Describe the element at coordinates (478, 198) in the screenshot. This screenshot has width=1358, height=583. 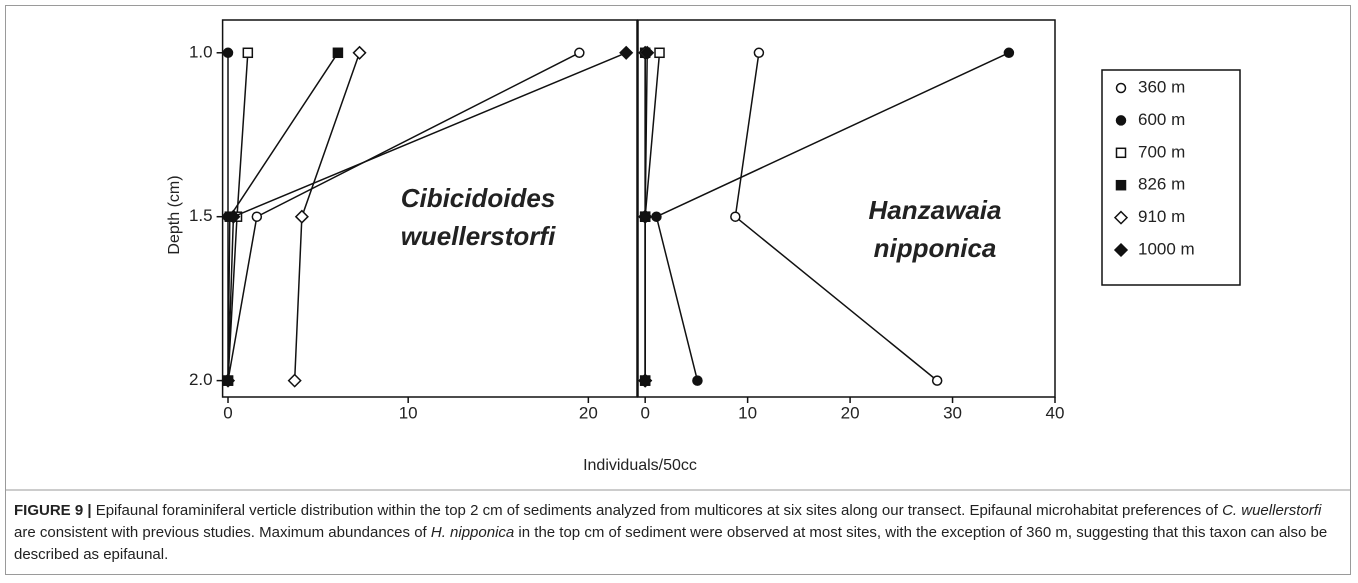
I see `panel-title: Cibicidoides` at that location.